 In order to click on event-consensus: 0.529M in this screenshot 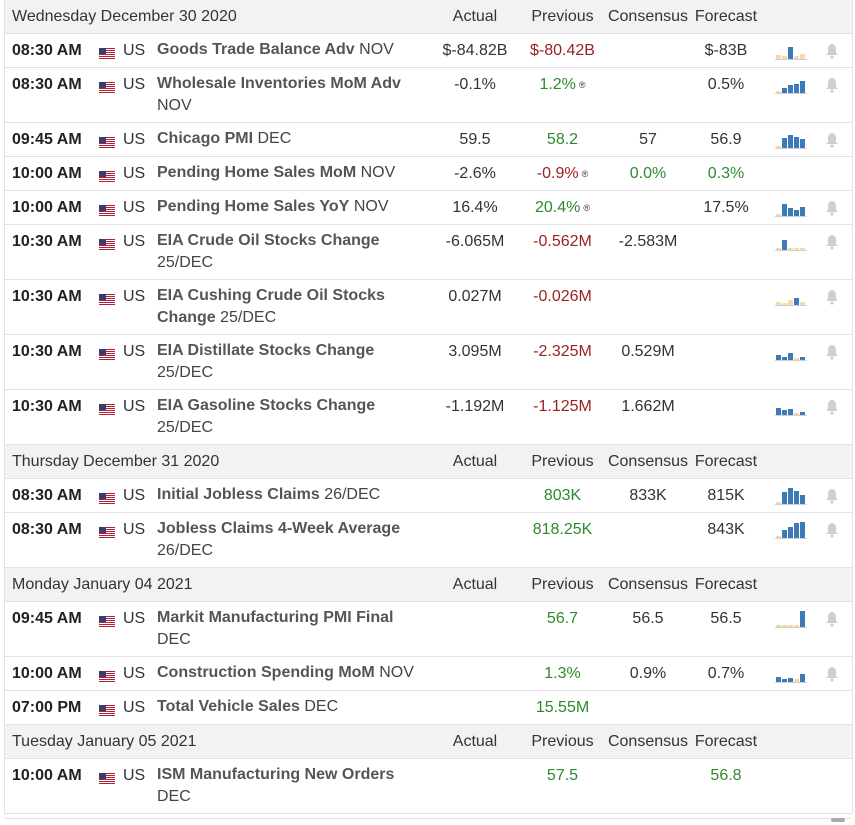, I will do `click(648, 351)`.